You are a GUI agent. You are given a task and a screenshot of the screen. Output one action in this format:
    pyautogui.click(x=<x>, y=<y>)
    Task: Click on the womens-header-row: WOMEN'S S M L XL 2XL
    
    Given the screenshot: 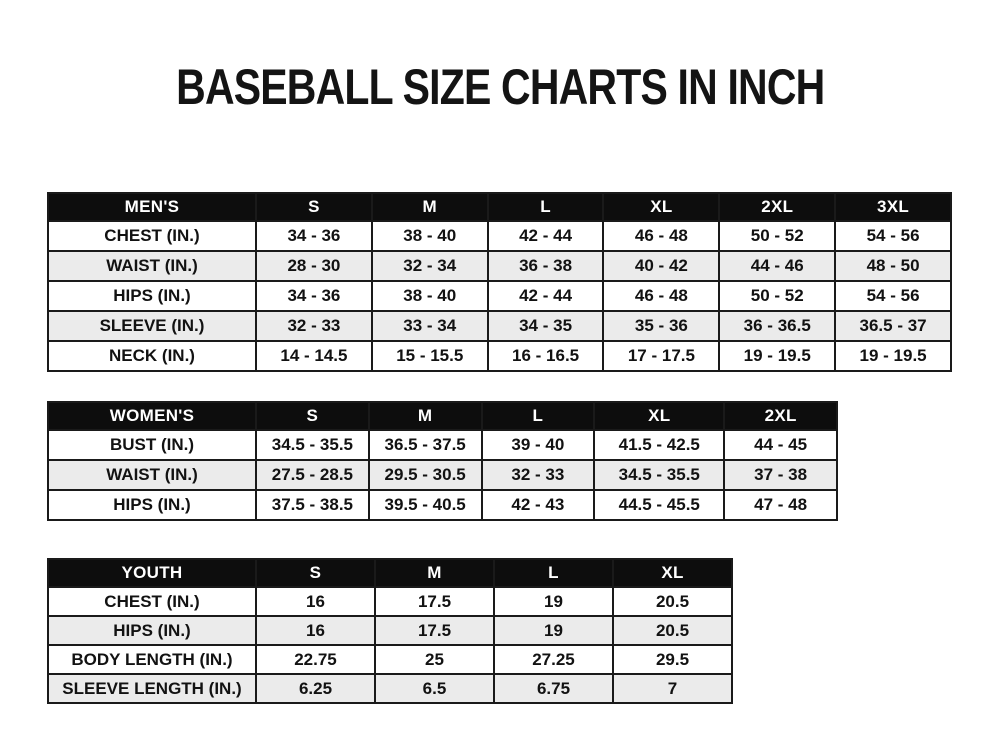 What is the action you would take?
    pyautogui.click(x=442, y=416)
    